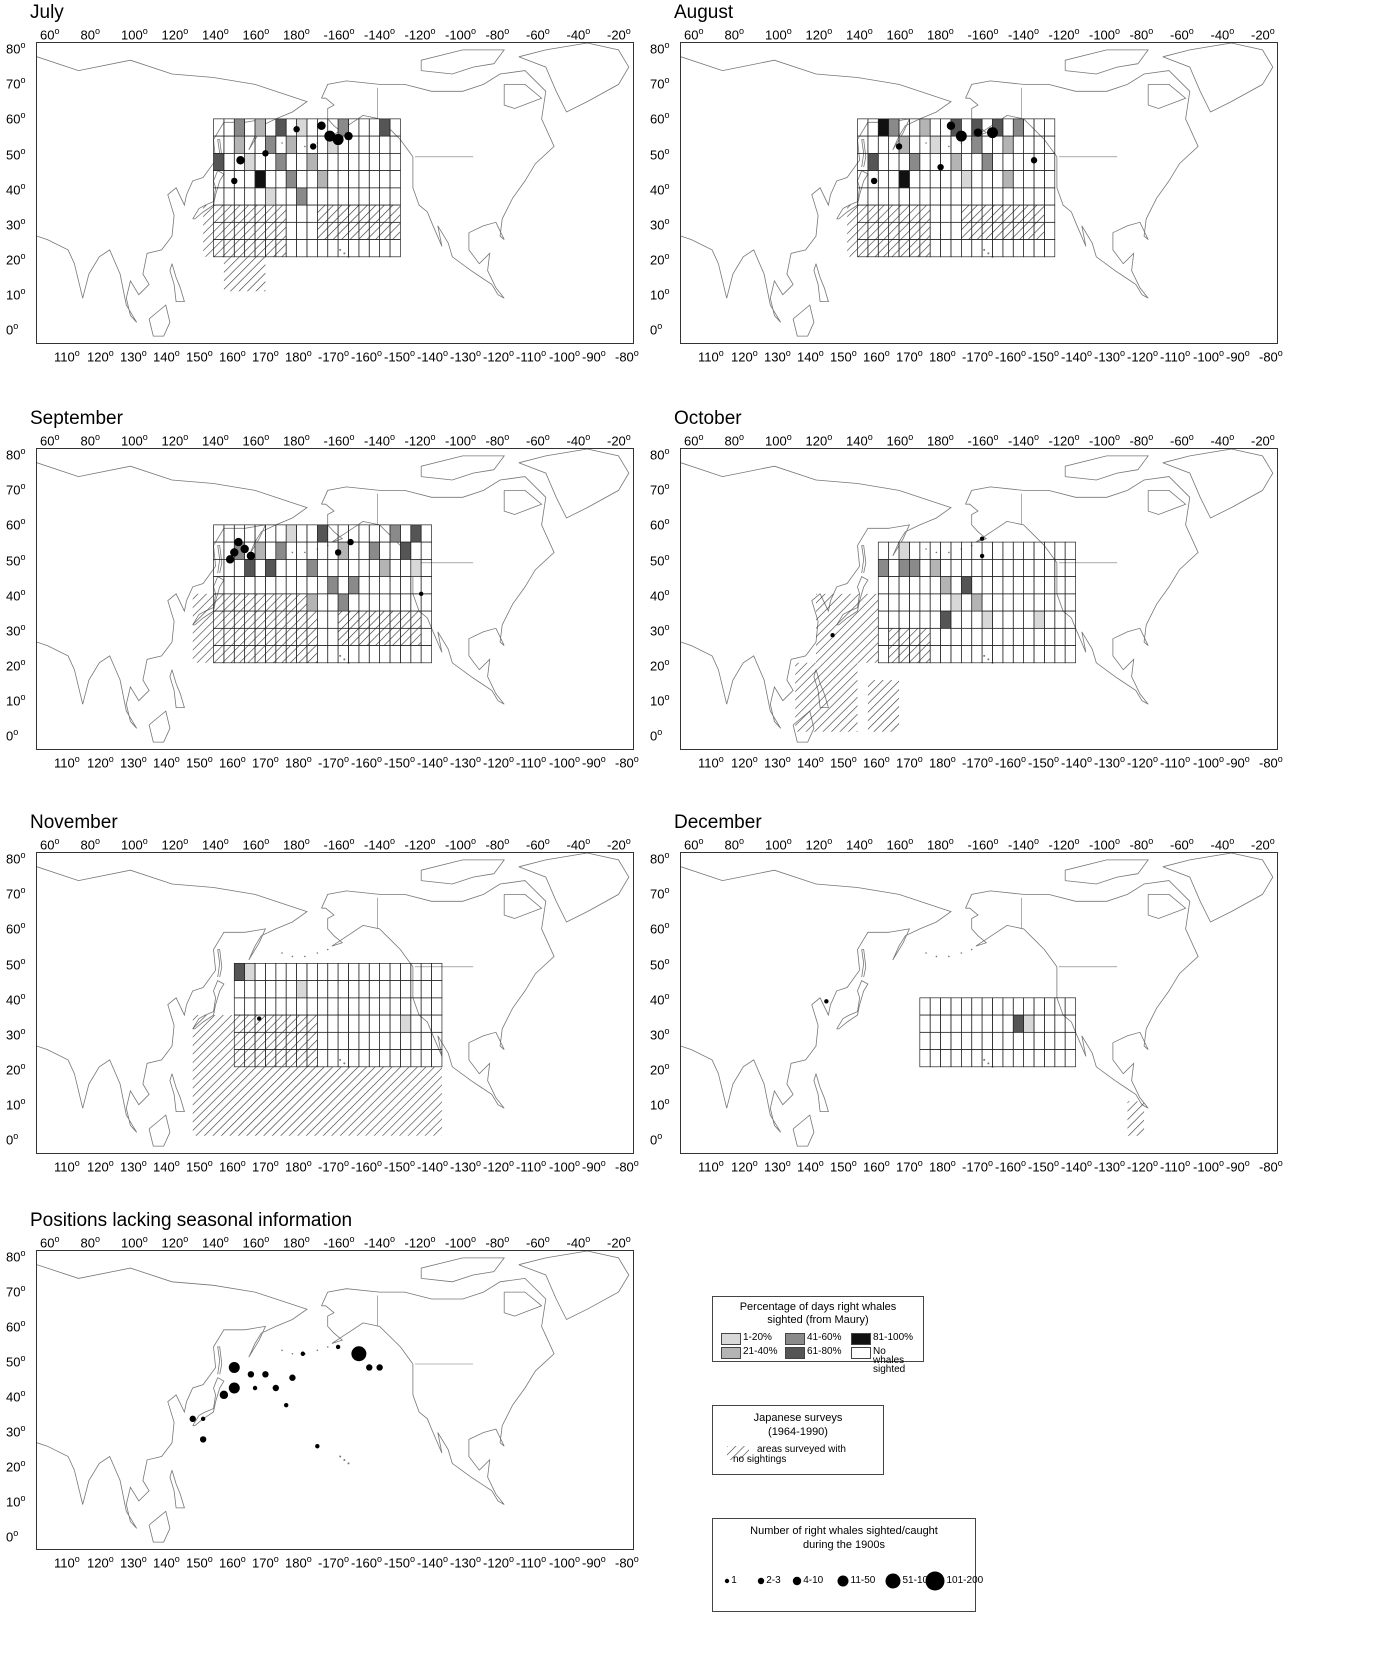 The image size is (1378, 1669). Describe the element at coordinates (16, 893) in the screenshot. I see `lat-tick: 70o` at that location.